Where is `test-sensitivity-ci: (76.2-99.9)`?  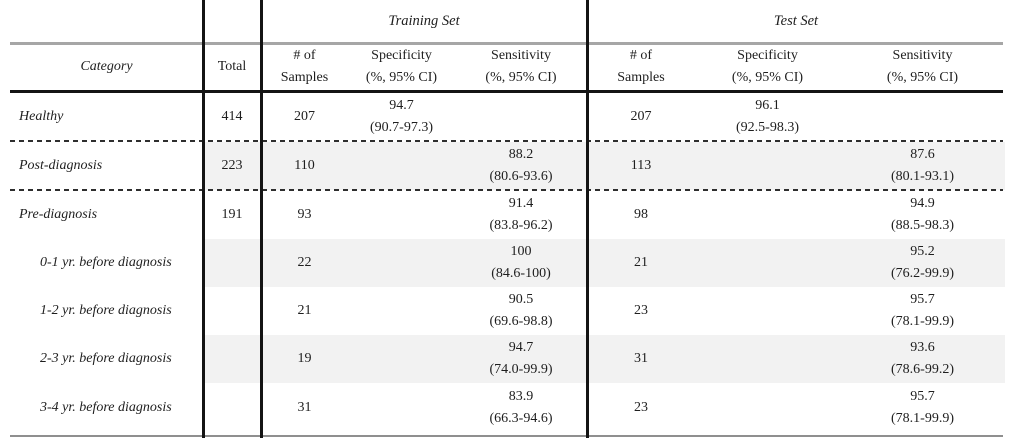
test-sensitivity-ci: (76.2-99.9) is located at coordinates (922, 273).